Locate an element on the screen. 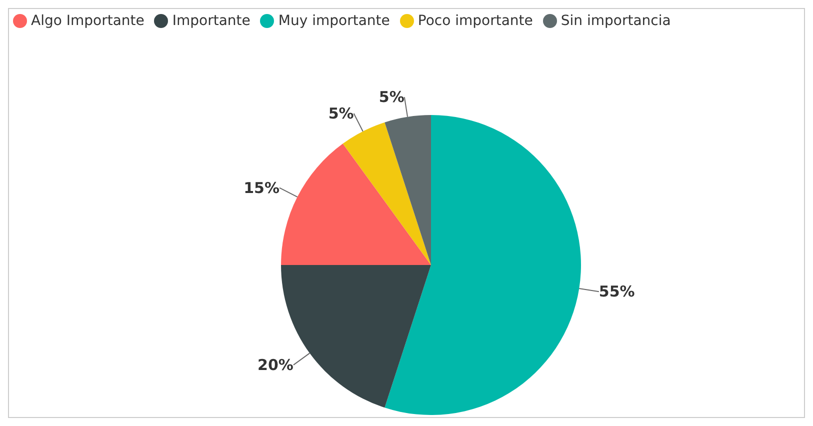  legend-label: Muy importante is located at coordinates (334, 21).